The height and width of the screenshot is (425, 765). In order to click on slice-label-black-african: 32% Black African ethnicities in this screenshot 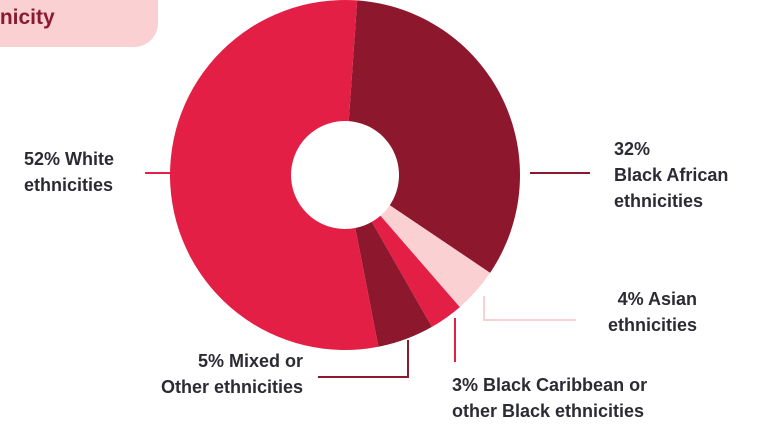, I will do `click(671, 175)`.